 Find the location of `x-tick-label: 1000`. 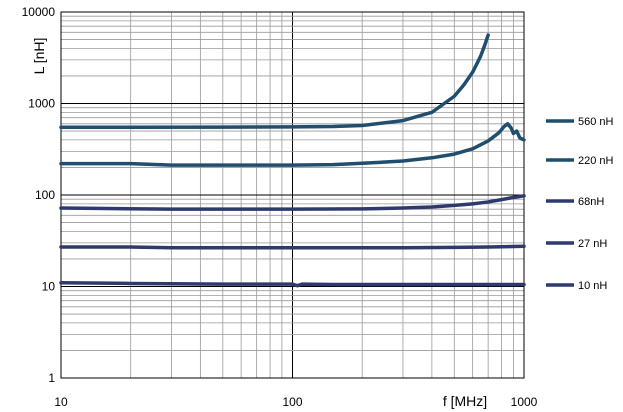

x-tick-label: 1000 is located at coordinates (524, 402).